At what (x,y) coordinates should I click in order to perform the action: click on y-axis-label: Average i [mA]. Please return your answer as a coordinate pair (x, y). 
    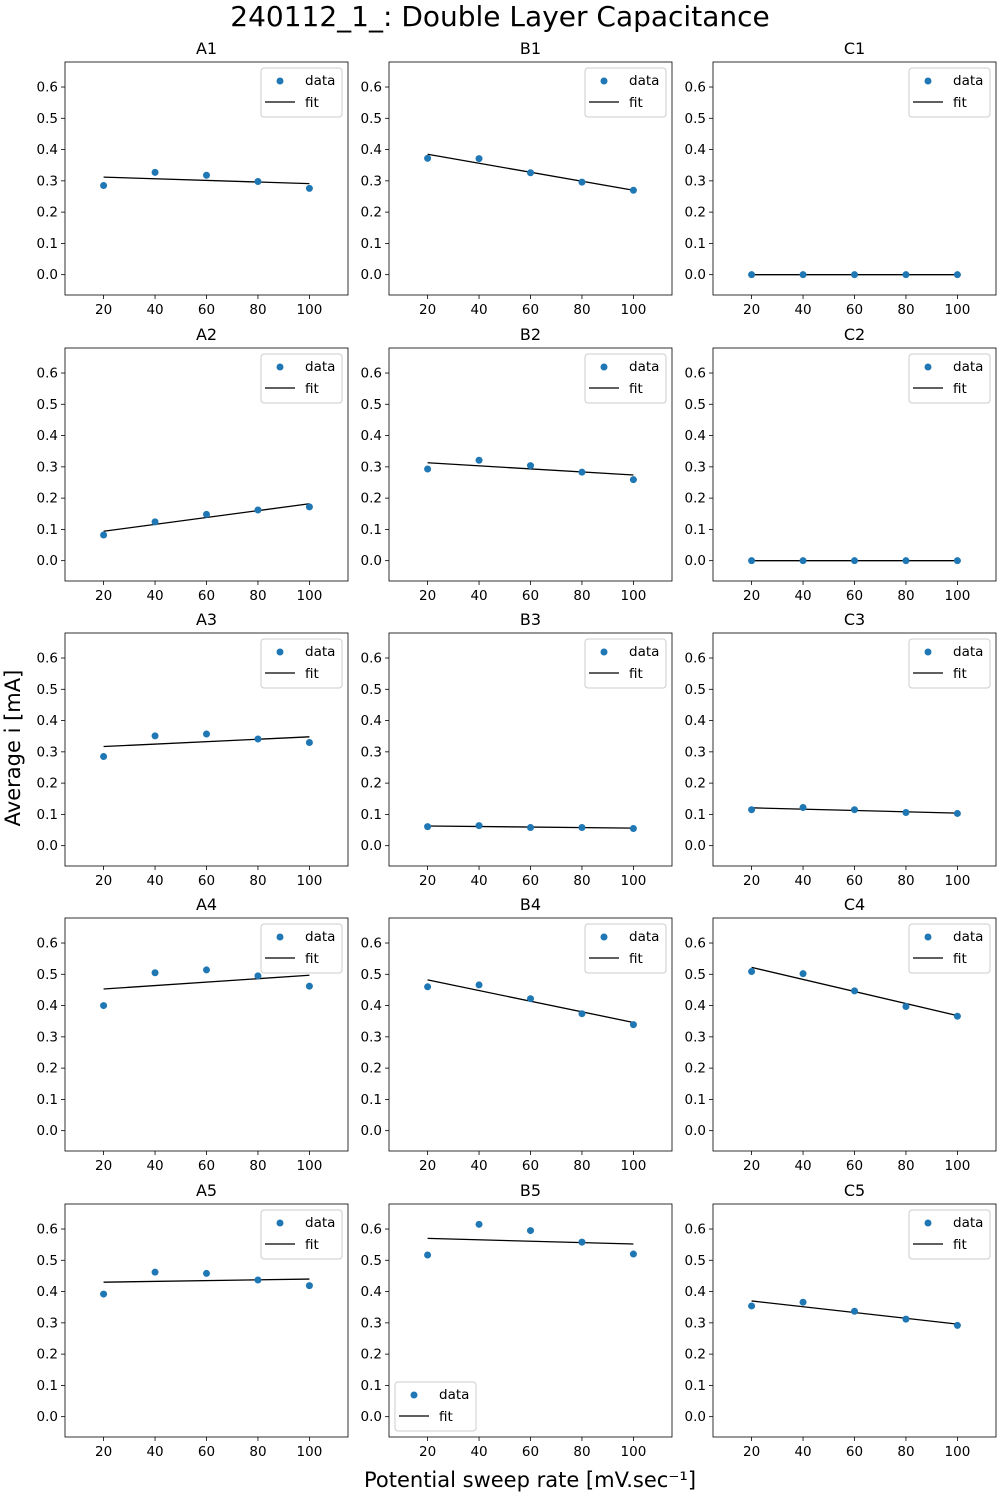
    Looking at the image, I should click on (13, 748).